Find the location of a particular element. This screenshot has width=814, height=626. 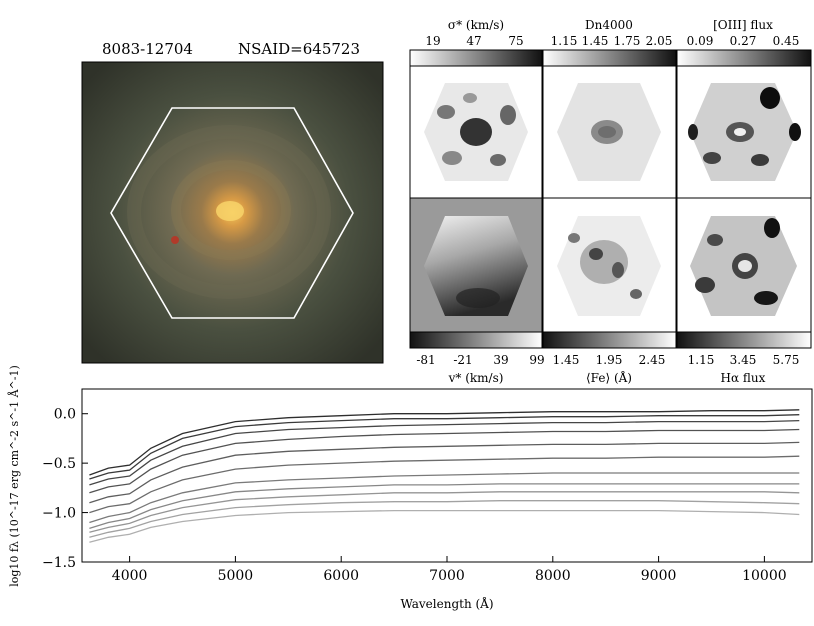

tick-dn4000-2: 1.75 is located at coordinates (627, 41).